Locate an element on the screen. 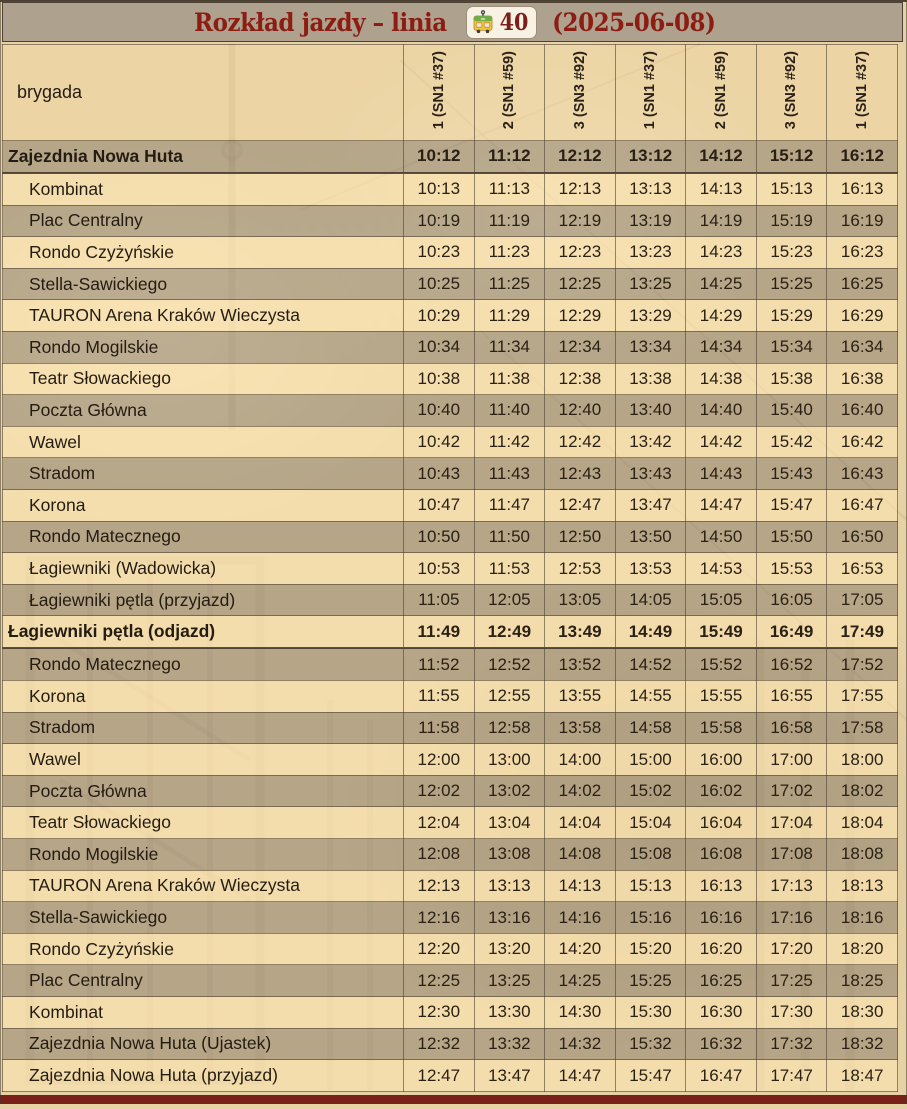 The height and width of the screenshot is (1109, 907). time-cell: 15:08 is located at coordinates (650, 854).